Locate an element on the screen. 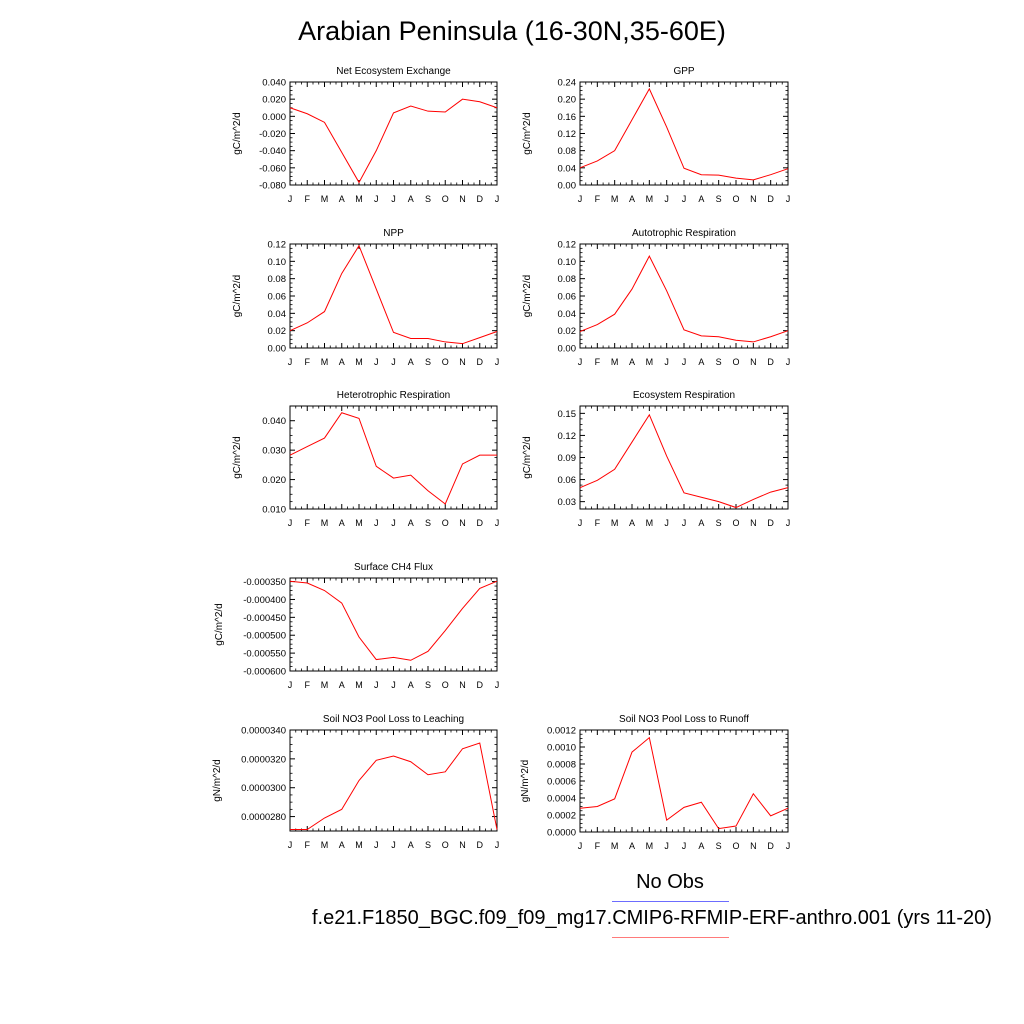 This screenshot has height=1024, width=1024. panel-title: Surface CH4 Flux is located at coordinates (393, 567).